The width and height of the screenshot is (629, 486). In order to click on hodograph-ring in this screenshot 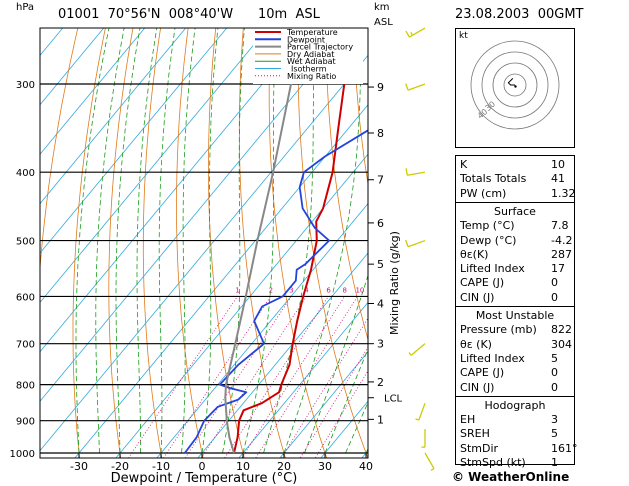, I will do `click(515, 85)`.